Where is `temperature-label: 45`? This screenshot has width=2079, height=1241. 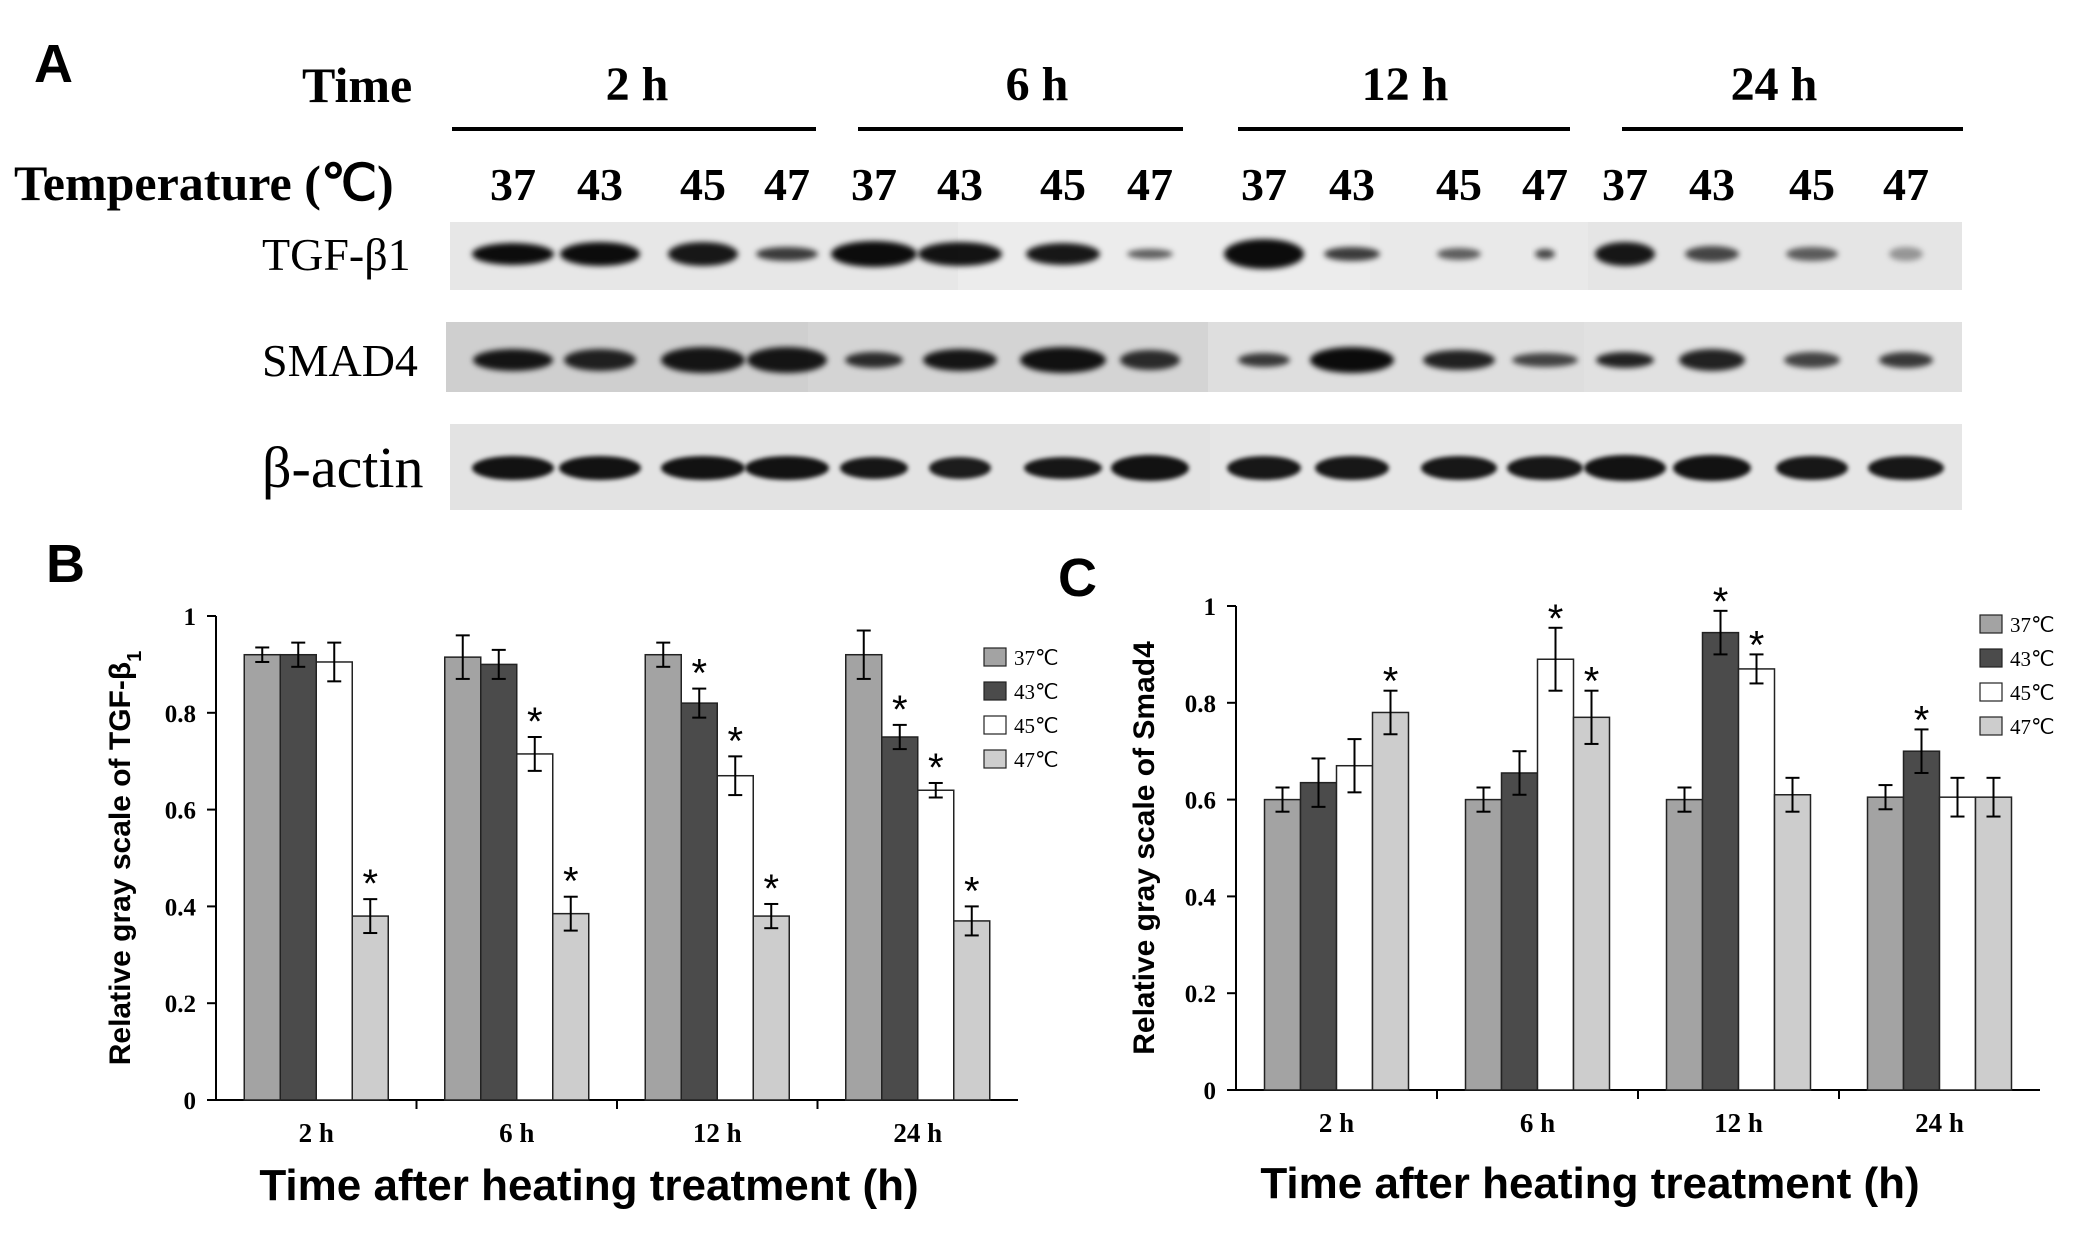 temperature-label: 45 is located at coordinates (1812, 184).